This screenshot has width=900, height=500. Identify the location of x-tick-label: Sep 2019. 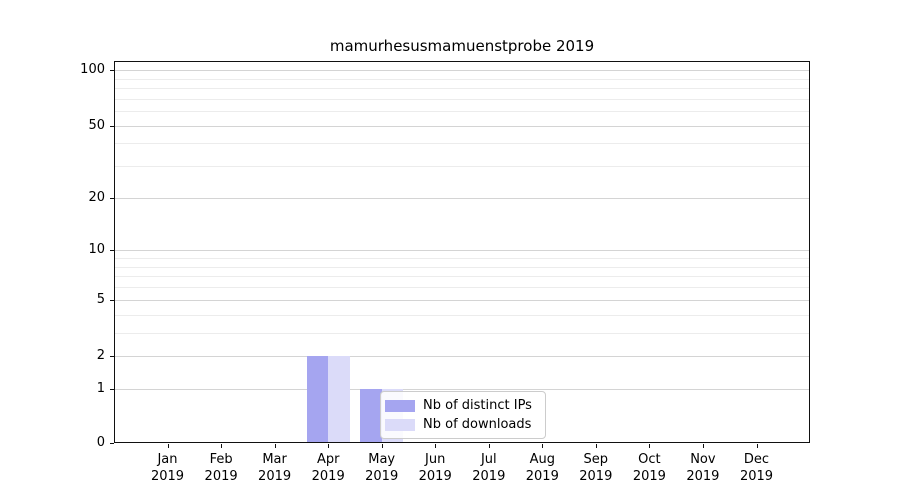
(596, 468).